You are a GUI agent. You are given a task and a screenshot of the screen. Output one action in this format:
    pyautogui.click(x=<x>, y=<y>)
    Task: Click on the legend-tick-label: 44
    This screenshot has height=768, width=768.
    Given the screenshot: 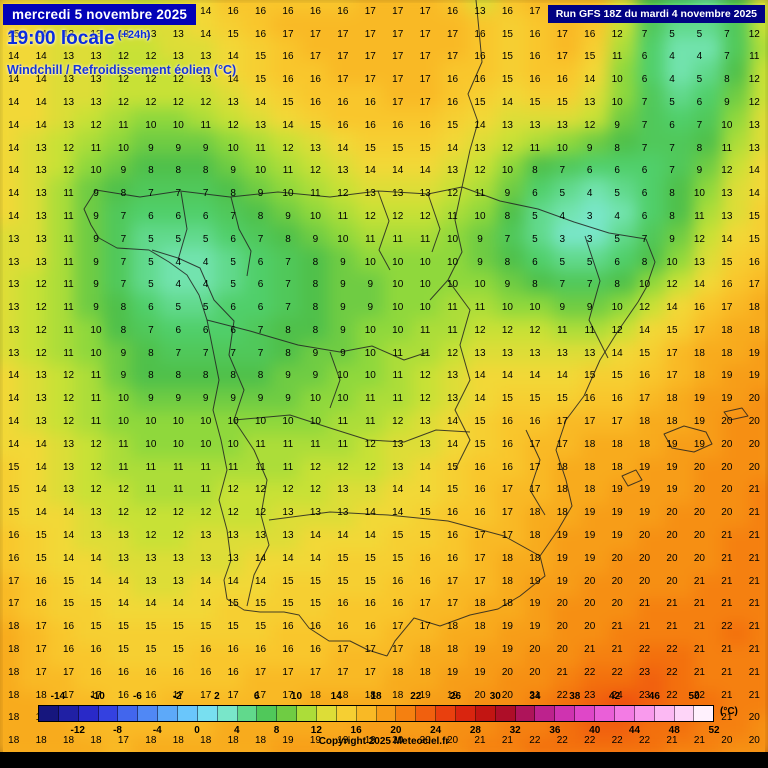 What is the action you would take?
    pyautogui.click(x=634, y=730)
    